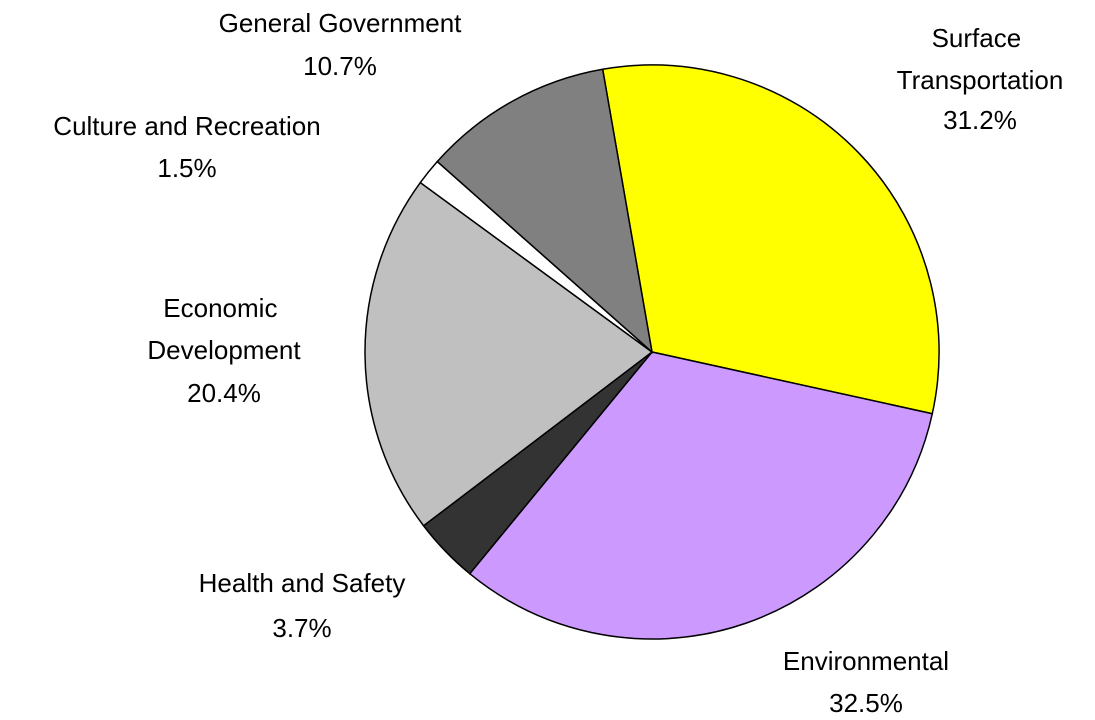 The height and width of the screenshot is (720, 1095). Describe the element at coordinates (224, 393) in the screenshot. I see `slice-value-label: 20.4%` at that location.